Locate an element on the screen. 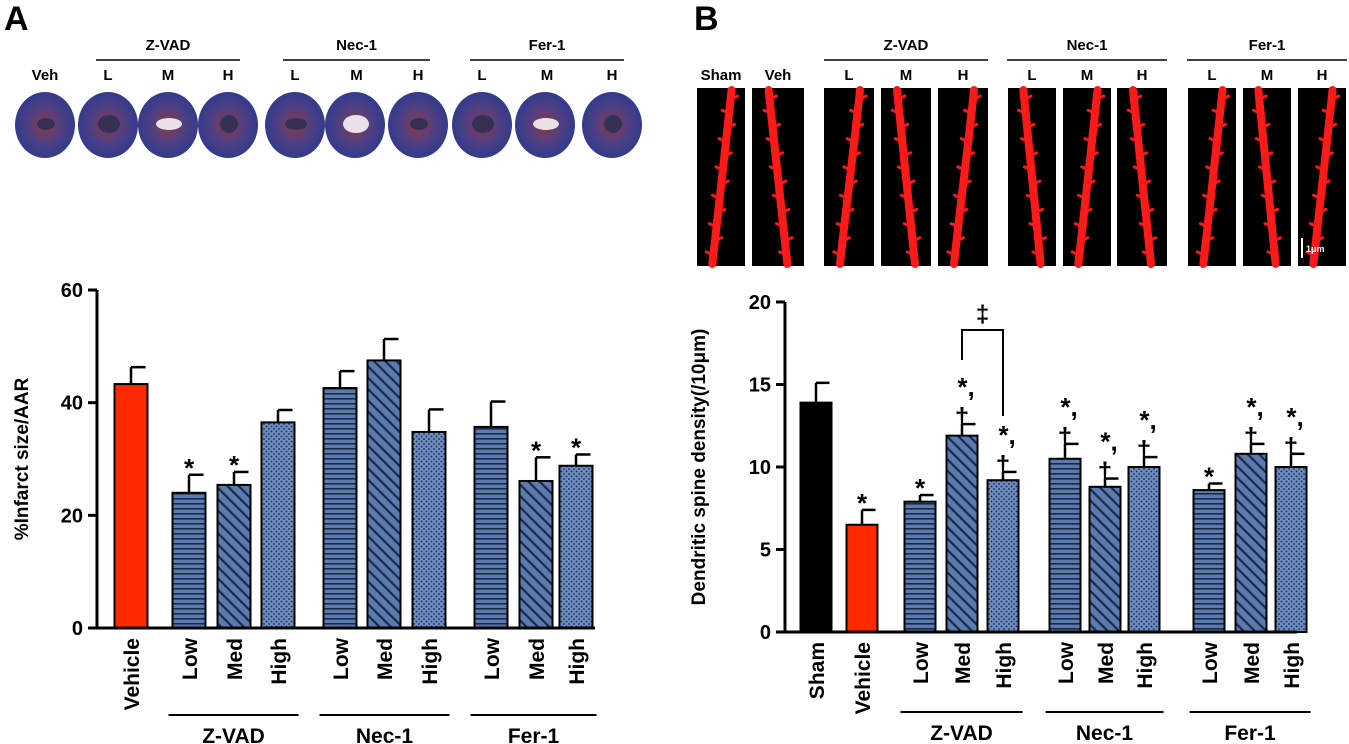  y-tick-label: 5 is located at coordinates (765, 551).